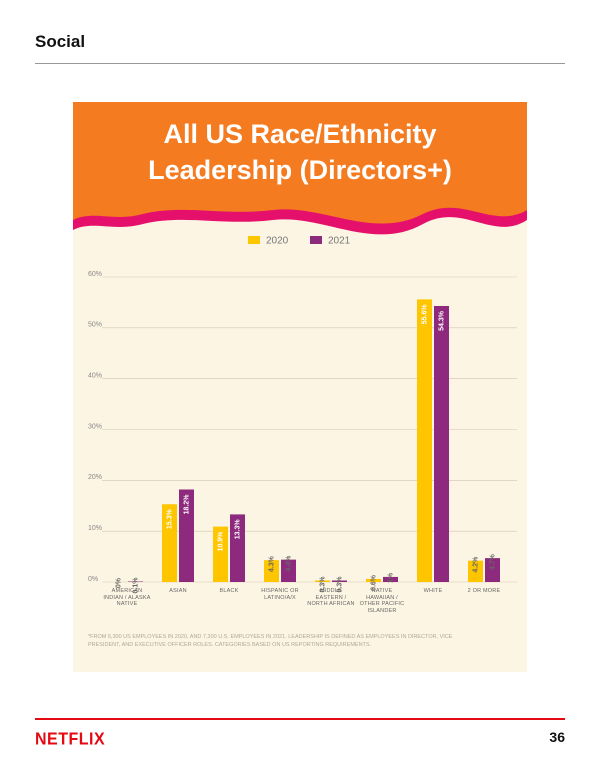 The width and height of the screenshot is (600, 776). What do you see at coordinates (280, 594) in the screenshot?
I see `x-tick-label: HISPANIC OR LATINO/A/X` at bounding box center [280, 594].